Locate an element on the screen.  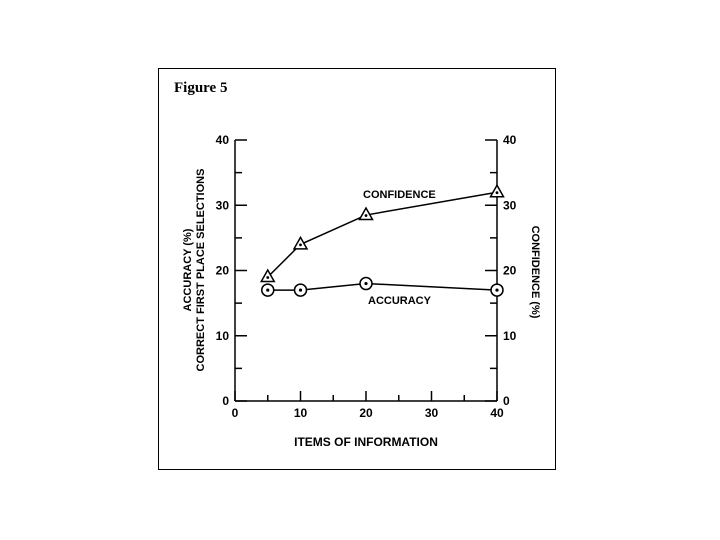
x-tick-label: 0 is located at coordinates (235, 413).